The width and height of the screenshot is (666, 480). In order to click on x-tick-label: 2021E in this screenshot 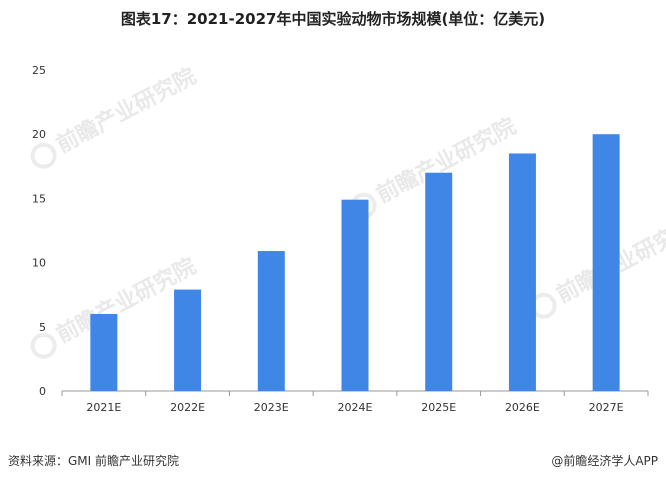, I will do `click(103, 407)`.